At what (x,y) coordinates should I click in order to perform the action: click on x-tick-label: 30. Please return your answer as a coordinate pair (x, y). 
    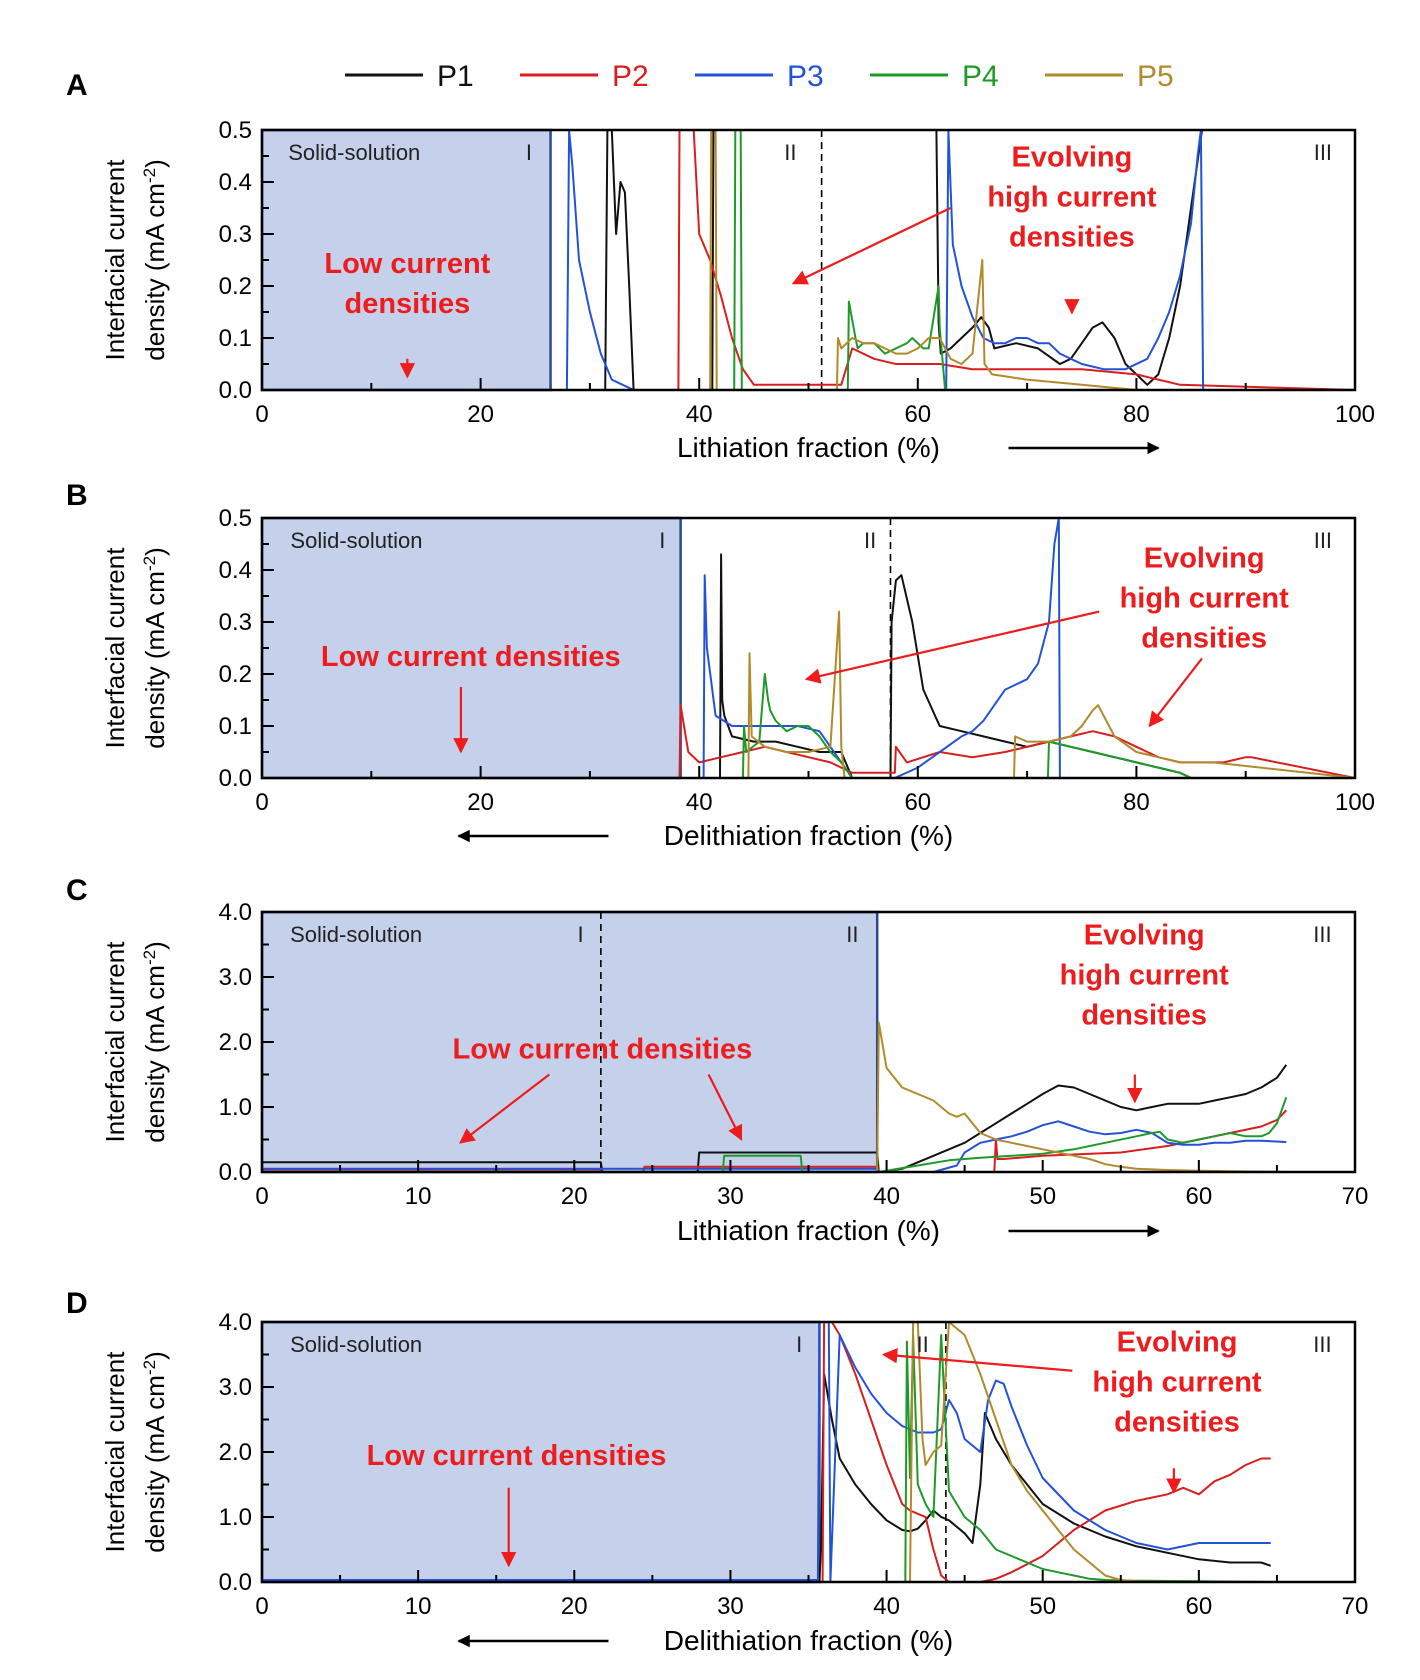
    Looking at the image, I should click on (730, 1196).